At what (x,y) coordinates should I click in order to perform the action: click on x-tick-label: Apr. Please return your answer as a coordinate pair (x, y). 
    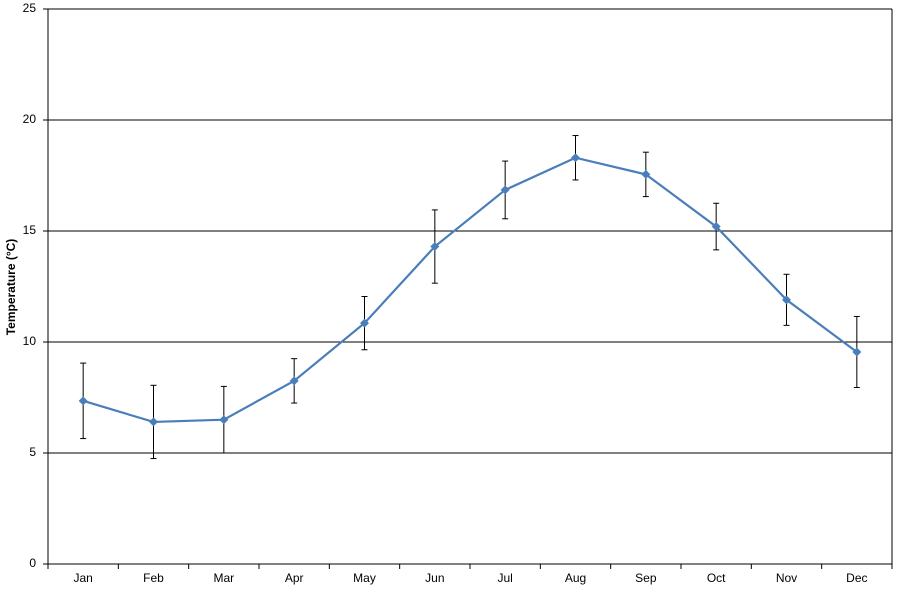
    Looking at the image, I should click on (294, 578).